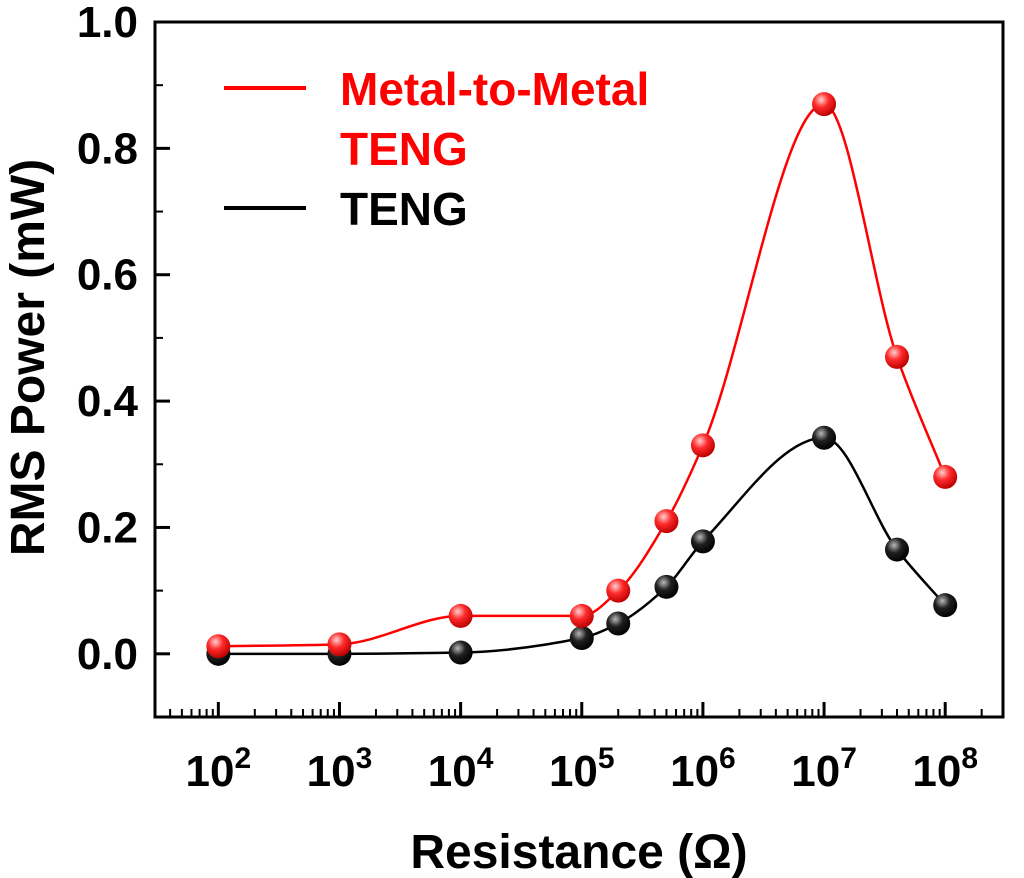 The height and width of the screenshot is (878, 1024). I want to click on x-tick-label: 10⁸, so click(945, 769).